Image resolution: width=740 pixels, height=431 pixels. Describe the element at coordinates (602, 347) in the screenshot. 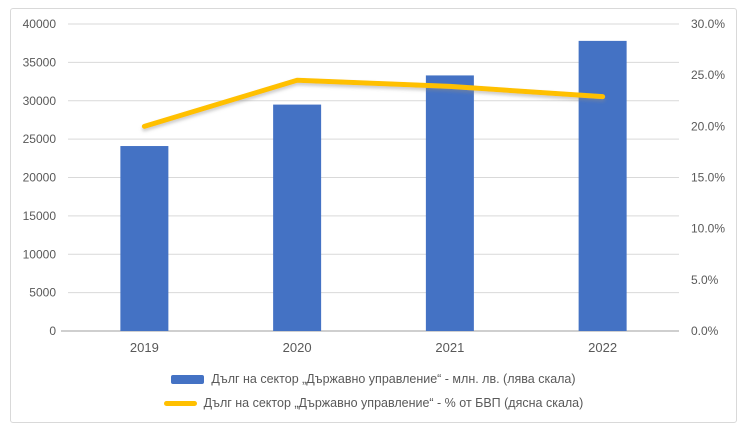

I see `x-label-2022: 2022` at that location.